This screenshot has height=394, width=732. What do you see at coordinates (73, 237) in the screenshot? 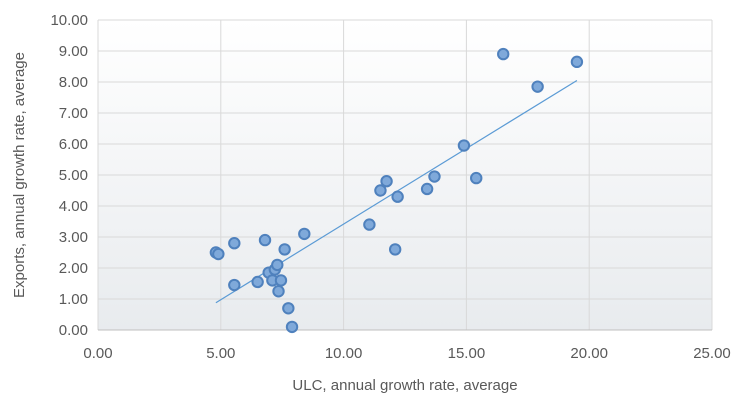
I see `y-tick-label: 3.00` at bounding box center [73, 237].